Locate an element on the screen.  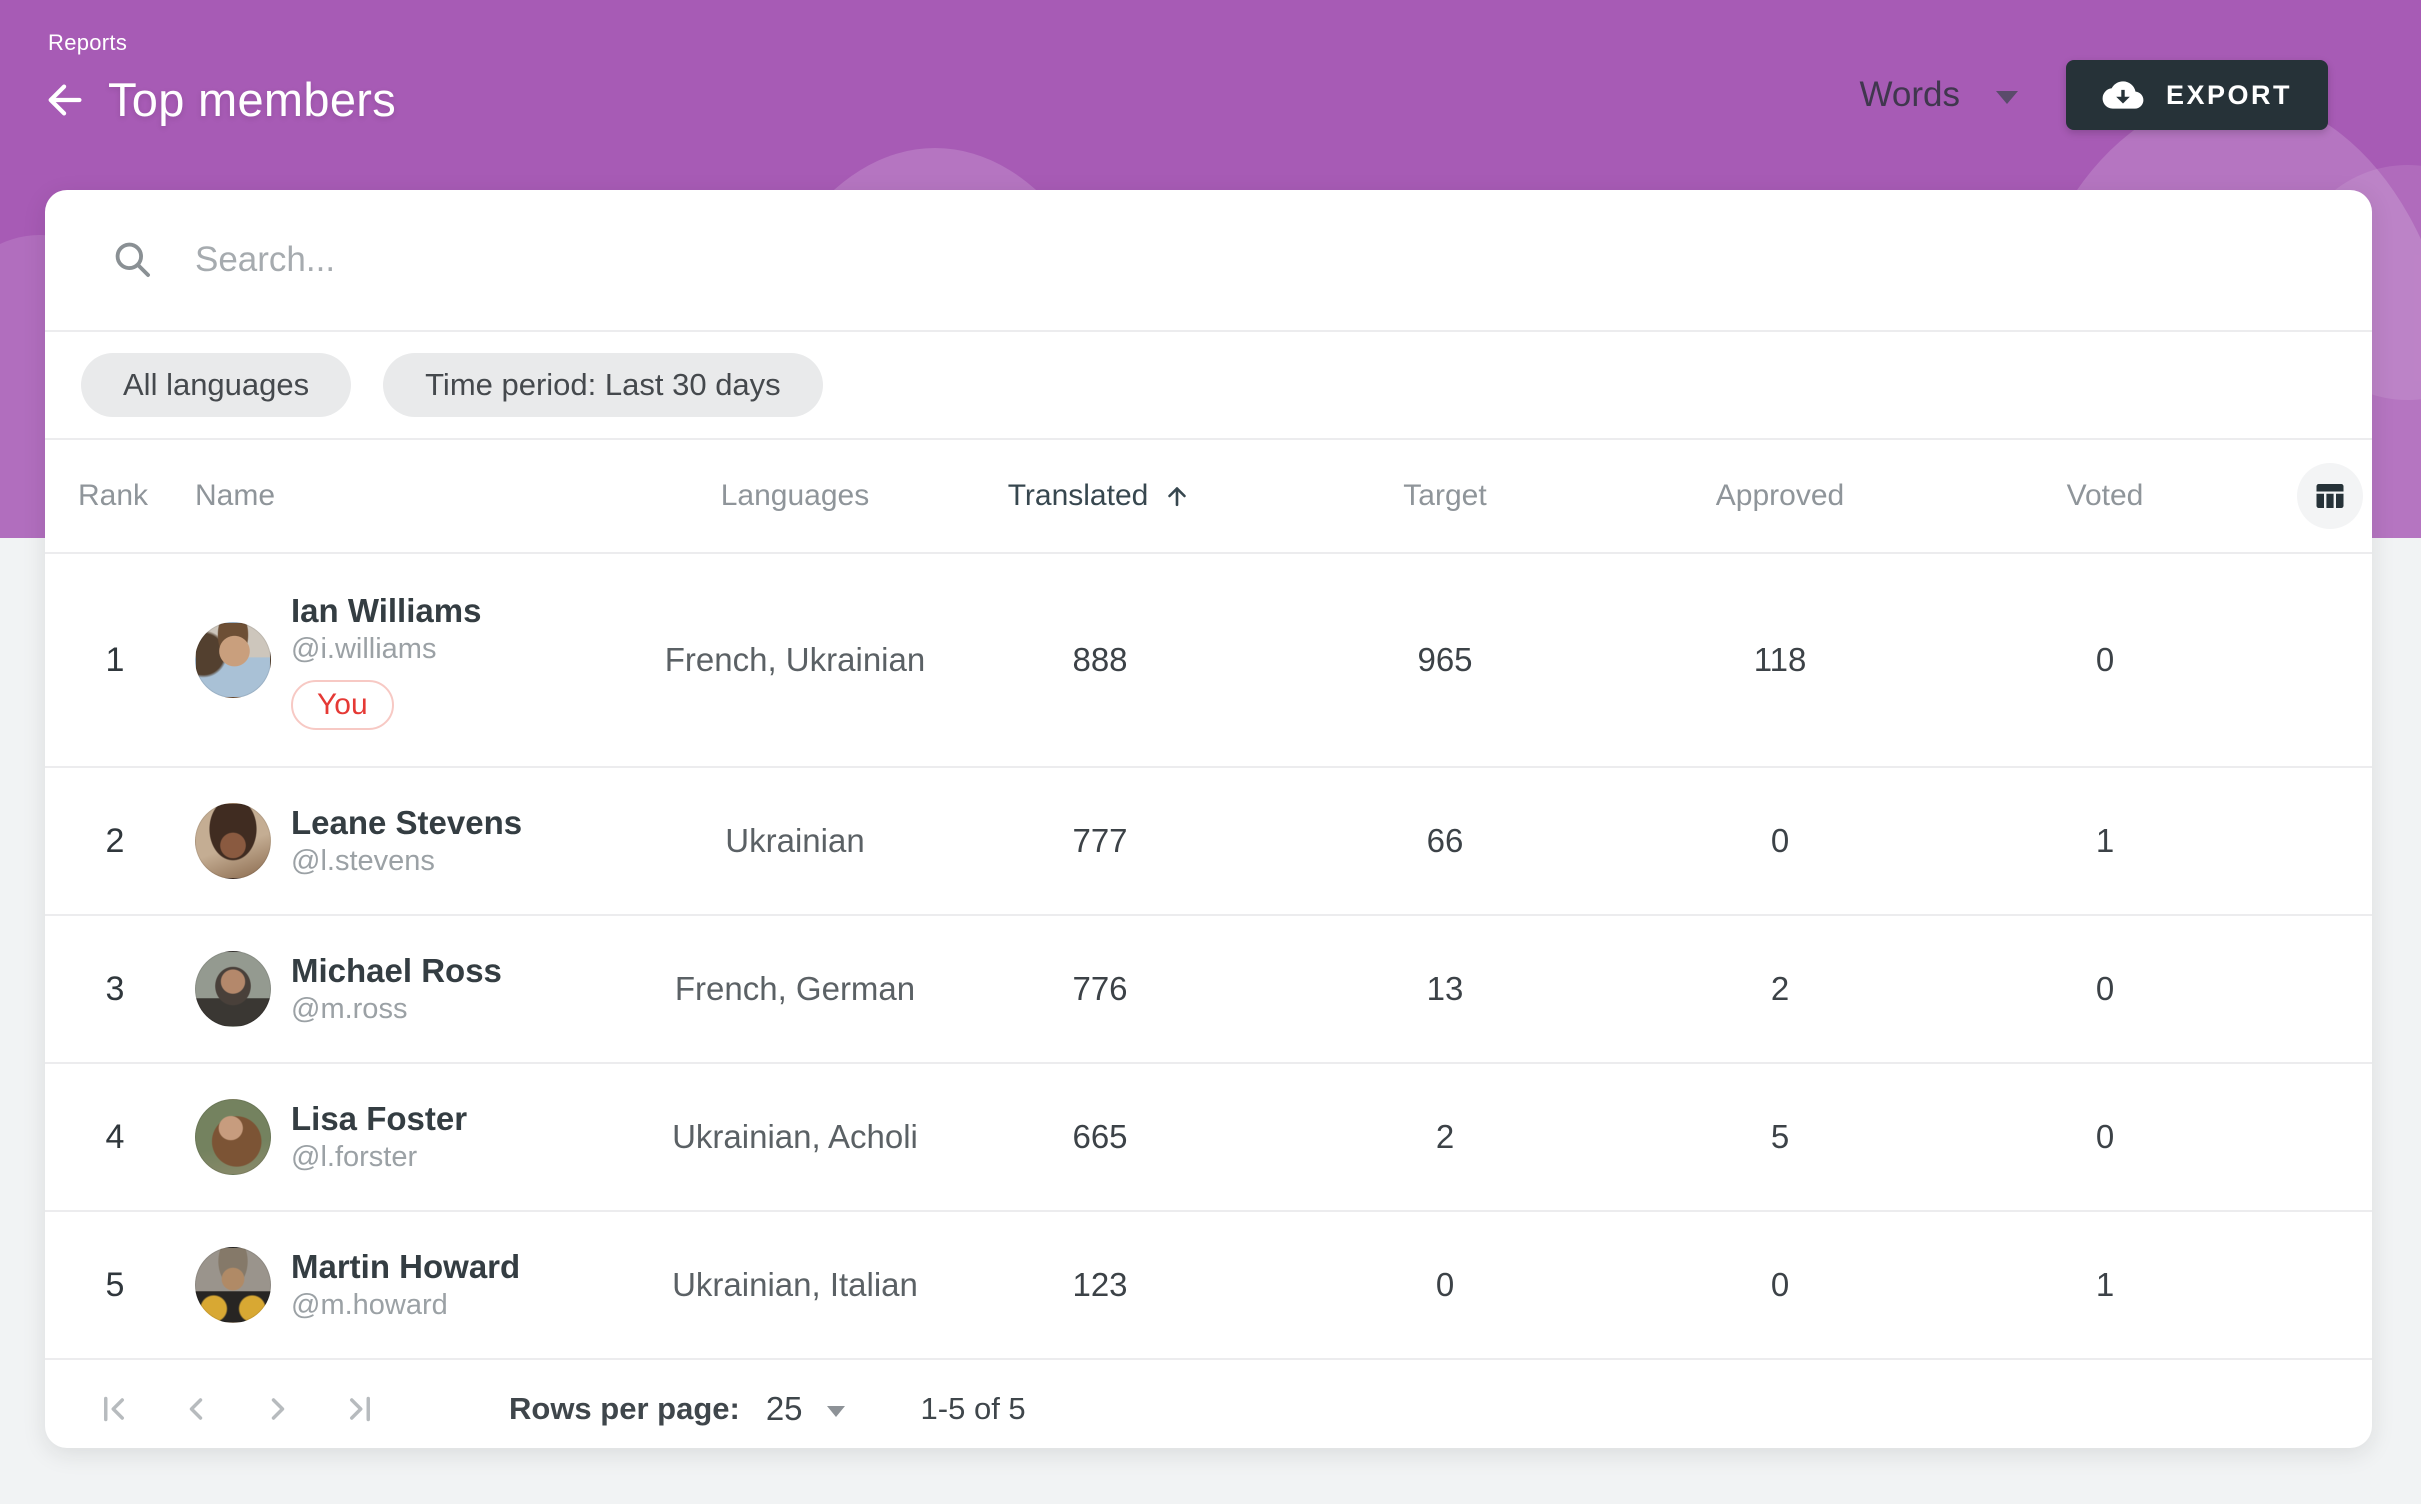
name-cell: Leane Stevens @l.stevens is located at coordinates (400, 841).